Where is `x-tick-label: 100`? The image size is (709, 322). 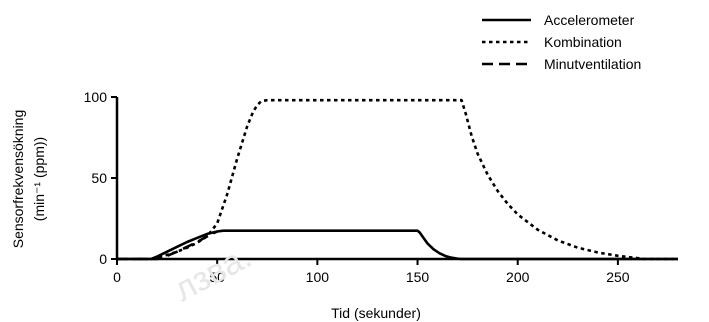 x-tick-label: 100 is located at coordinates (318, 277).